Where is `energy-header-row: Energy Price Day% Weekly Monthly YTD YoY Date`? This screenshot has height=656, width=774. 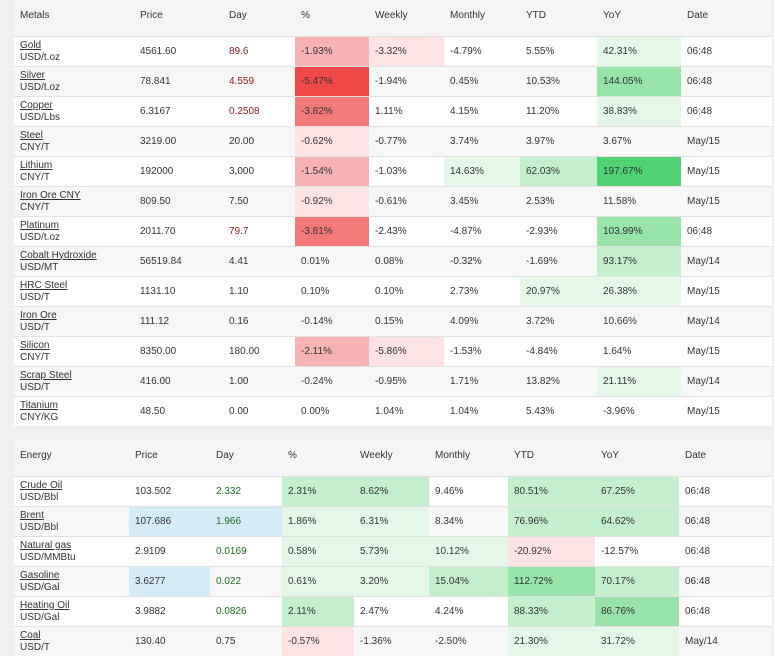 energy-header-row: Energy Price Day% Weekly Monthly YTD YoY Date is located at coordinates (393, 458).